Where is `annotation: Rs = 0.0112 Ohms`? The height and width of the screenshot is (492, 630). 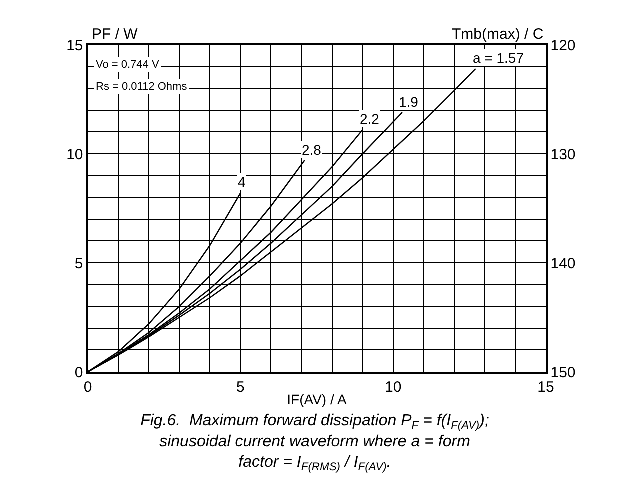 annotation: Rs = 0.0112 Ohms is located at coordinates (142, 87).